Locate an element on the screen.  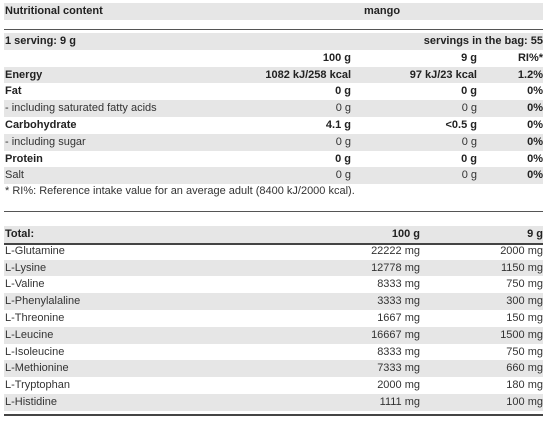
nutrition-row: Energy 1082 kJ/258 kcal 97 kJ/23 kcal 1.2% is located at coordinates (273, 75).